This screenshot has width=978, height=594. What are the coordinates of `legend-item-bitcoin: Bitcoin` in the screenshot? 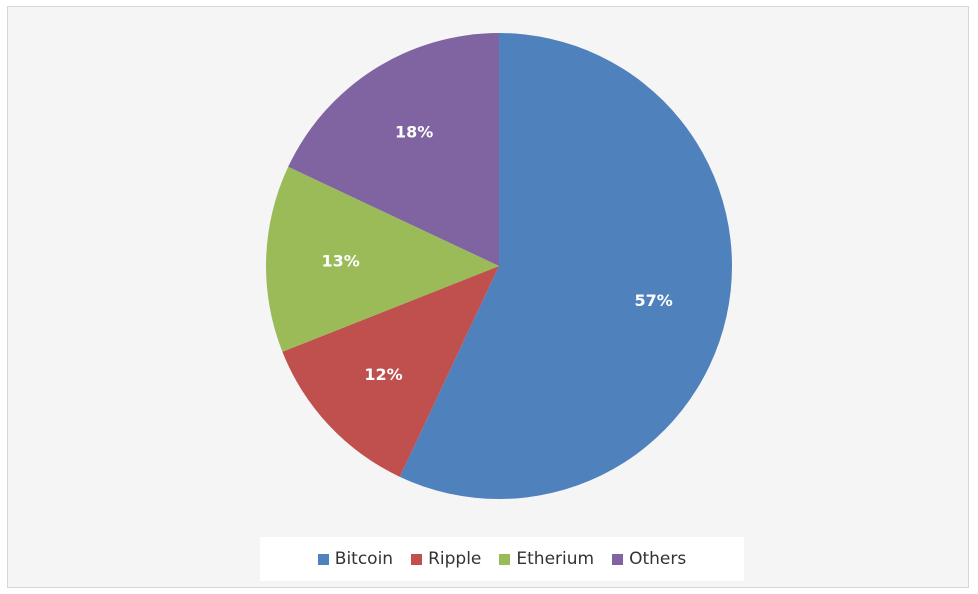 It's located at (355, 559).